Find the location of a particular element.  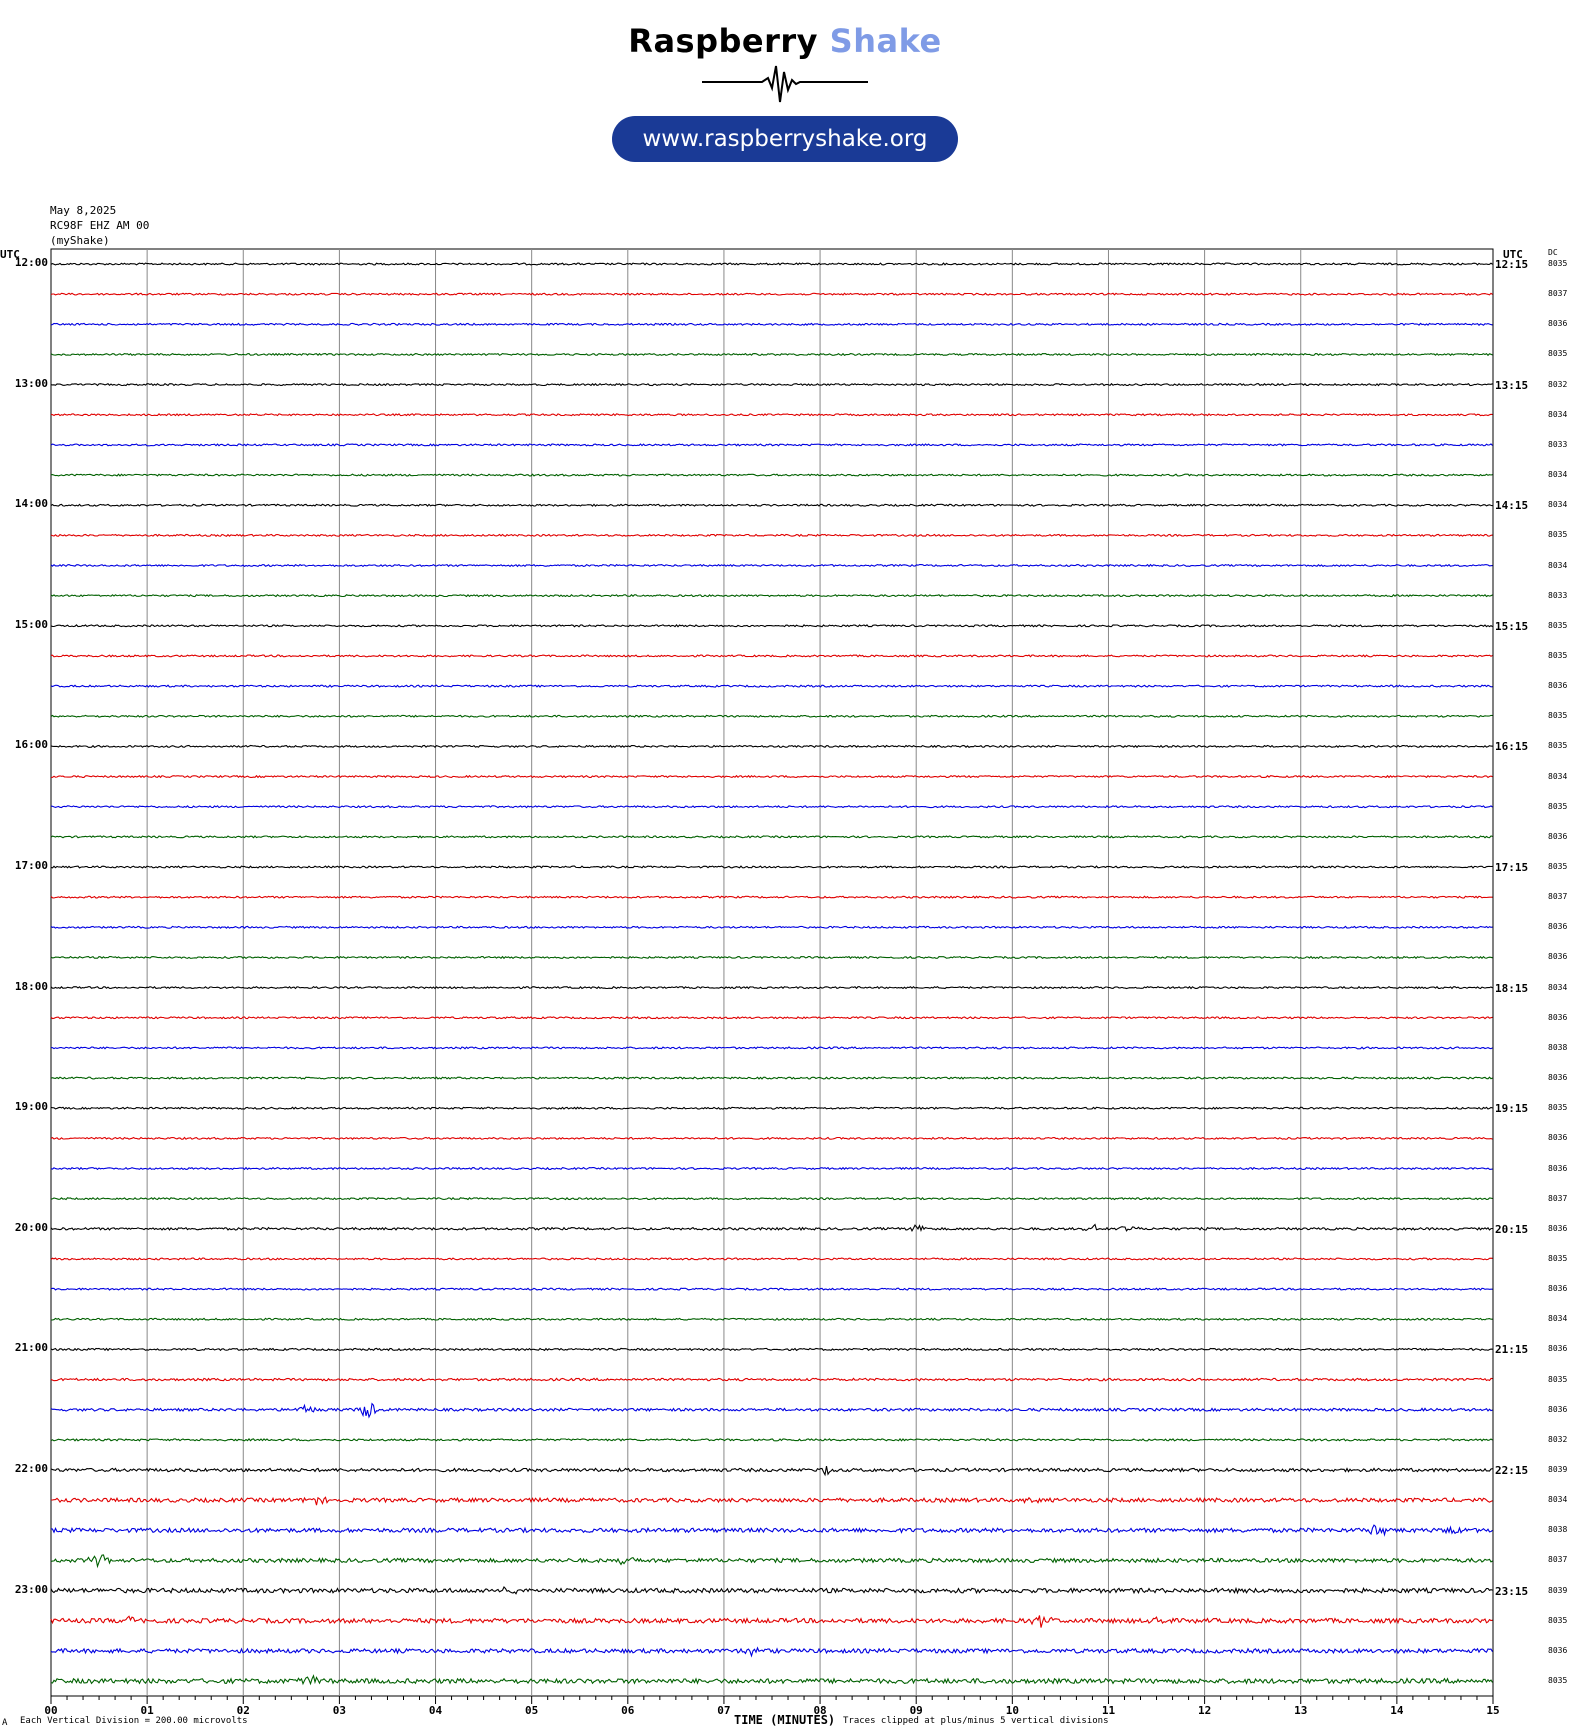

website-url-badge: www.raspberryshake.org is located at coordinates (785, 139).